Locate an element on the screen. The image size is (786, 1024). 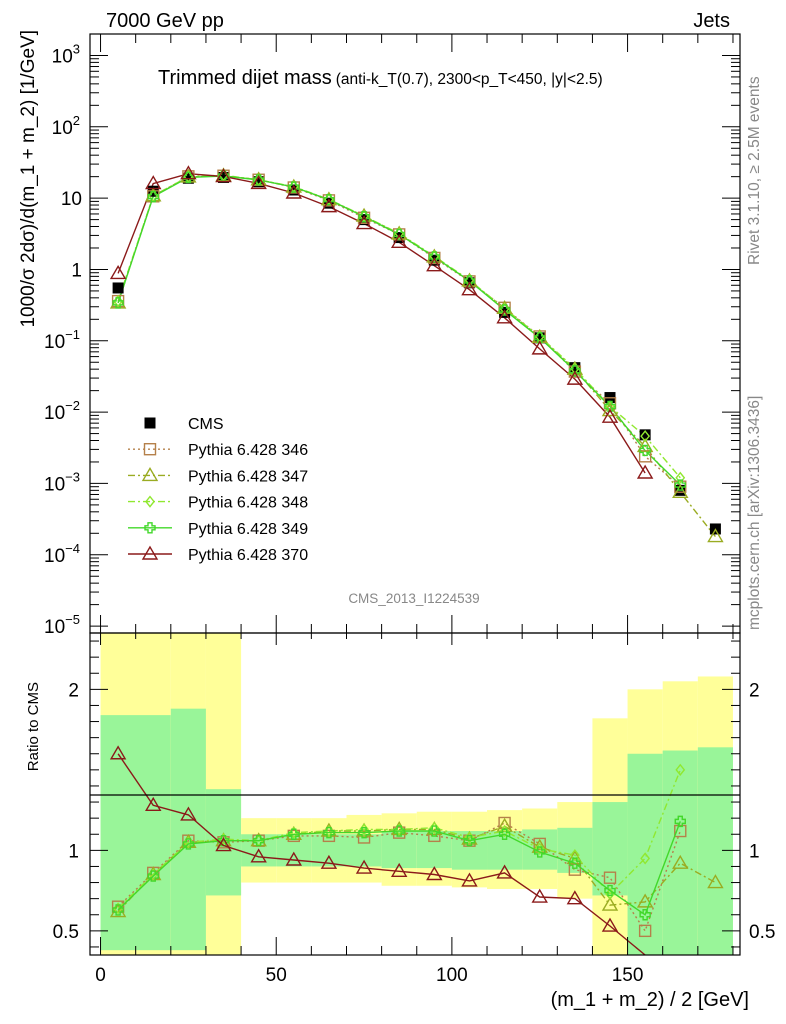
header-left: 7000 GeV pp is located at coordinates (165, 21).